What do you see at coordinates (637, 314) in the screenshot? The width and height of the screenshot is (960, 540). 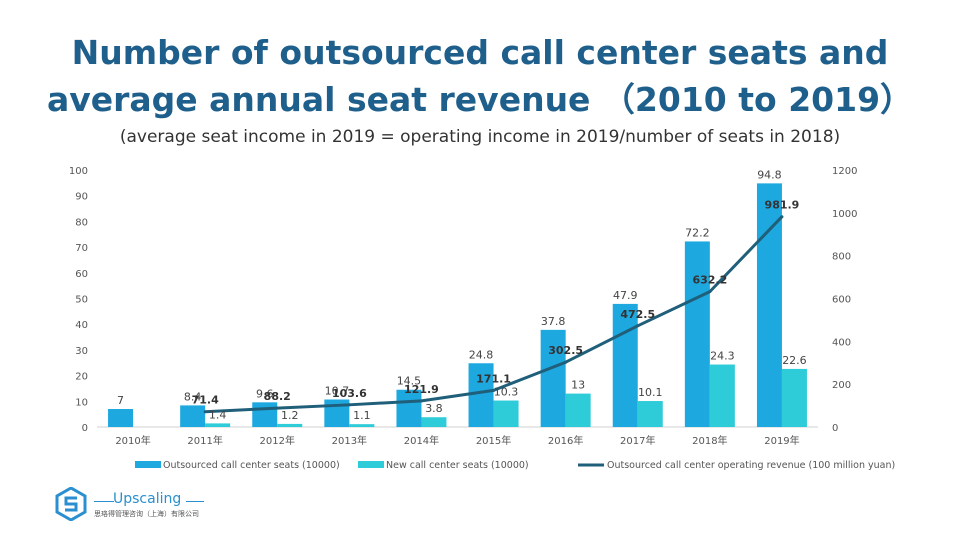 I see `data-label-operating-revenue: 472.5` at bounding box center [637, 314].